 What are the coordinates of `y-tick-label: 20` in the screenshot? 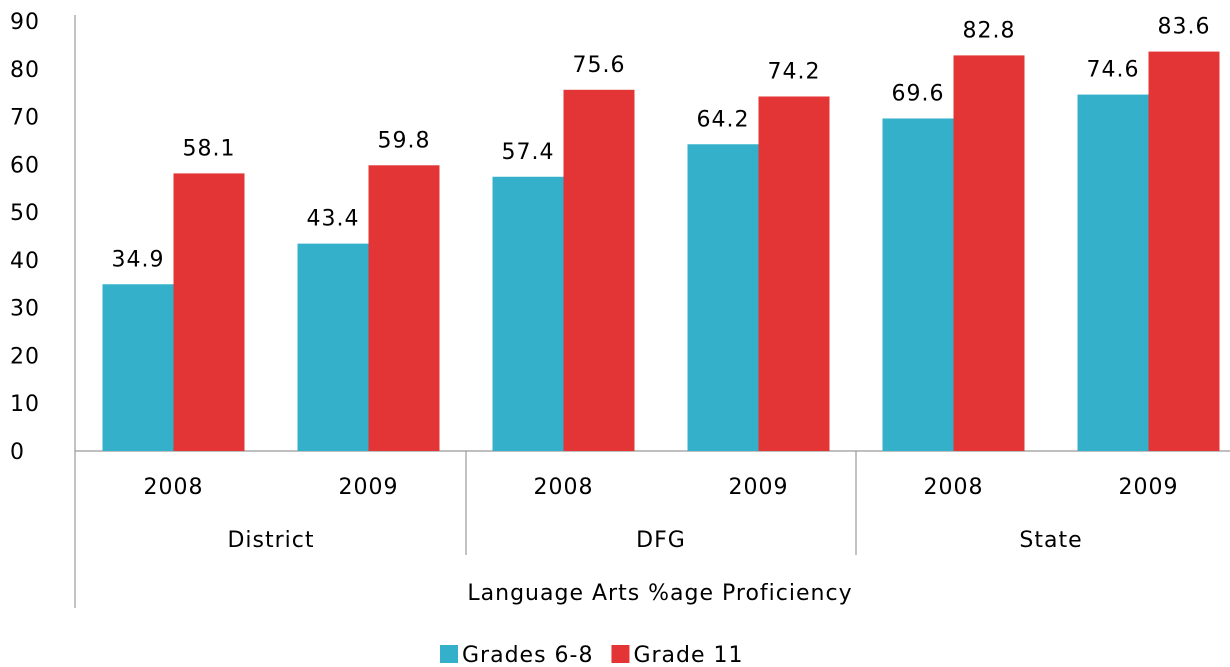 It's located at (25, 356).